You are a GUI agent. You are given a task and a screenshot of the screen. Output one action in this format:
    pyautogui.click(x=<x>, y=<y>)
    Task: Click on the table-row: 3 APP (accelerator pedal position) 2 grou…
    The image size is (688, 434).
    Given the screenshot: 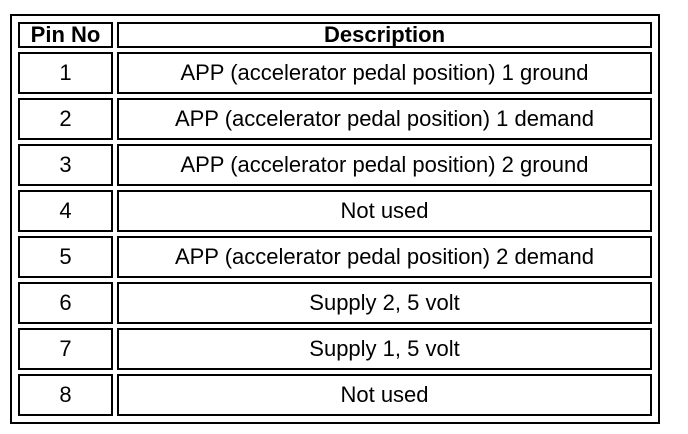 What is the action you would take?
    pyautogui.click(x=335, y=165)
    